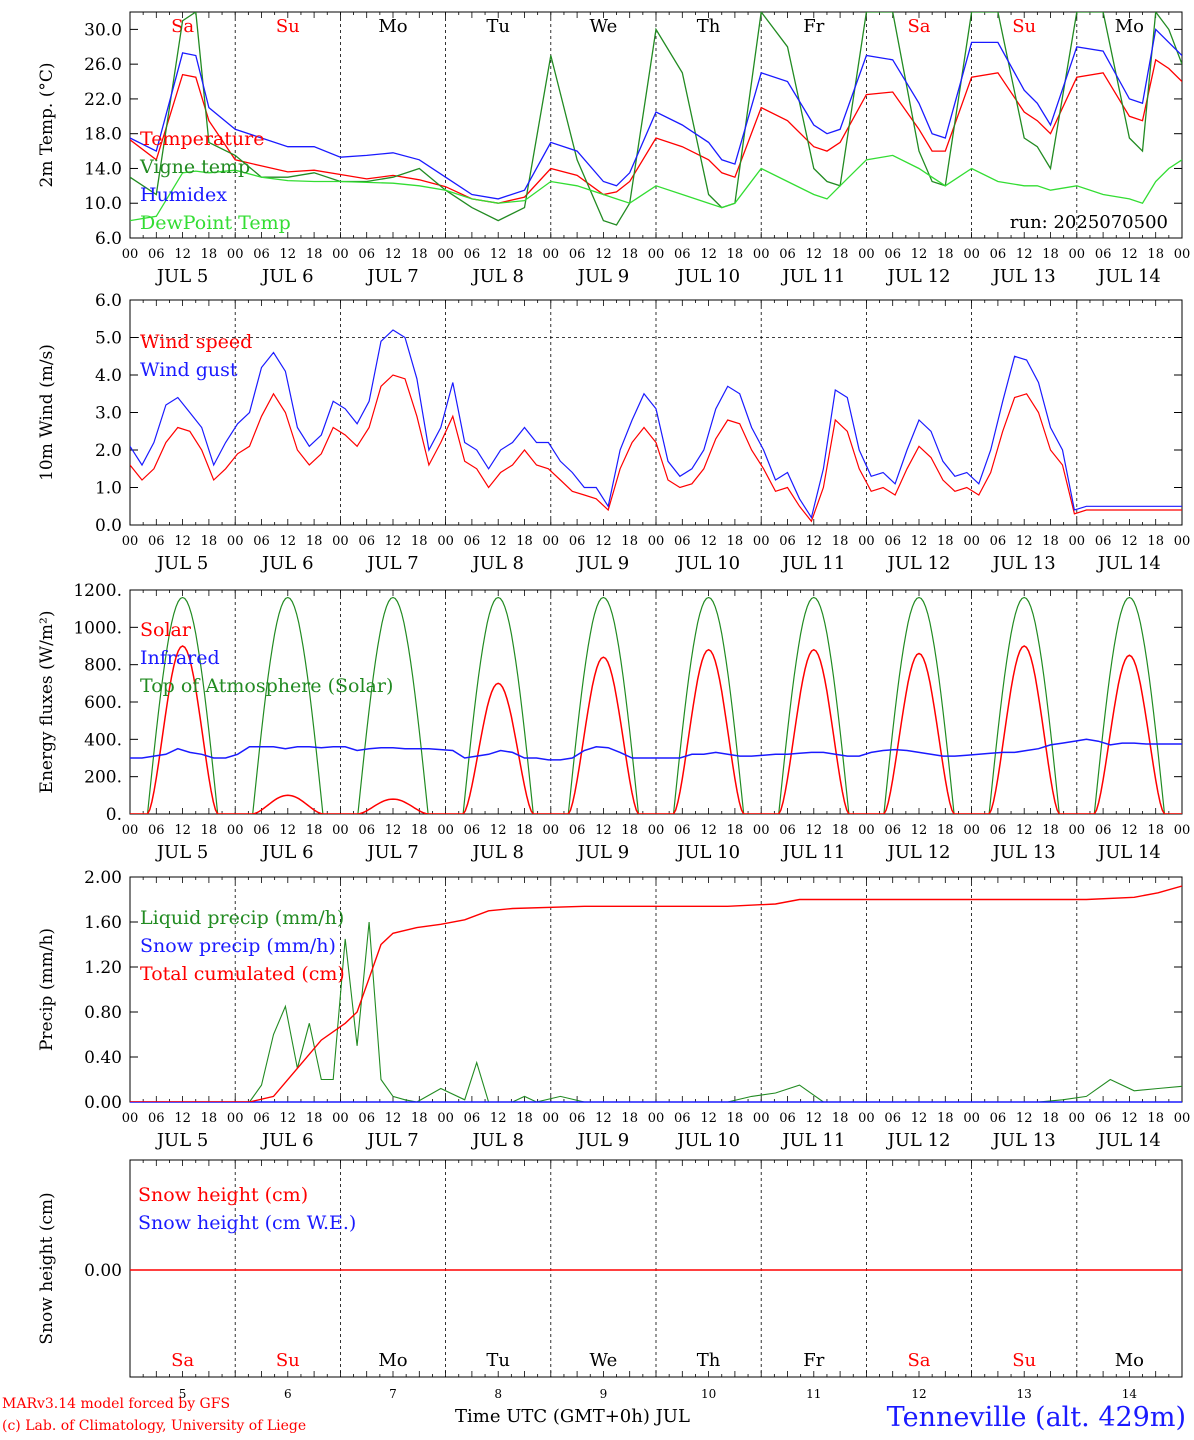 The width and height of the screenshot is (1194, 1440). Describe the element at coordinates (1024, 26) in the screenshot. I see `weekday-label: Su` at that location.